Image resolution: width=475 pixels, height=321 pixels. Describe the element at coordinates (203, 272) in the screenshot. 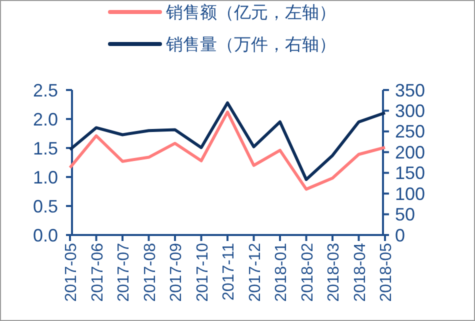

I see `x-tick-label: 2017-10` at that location.